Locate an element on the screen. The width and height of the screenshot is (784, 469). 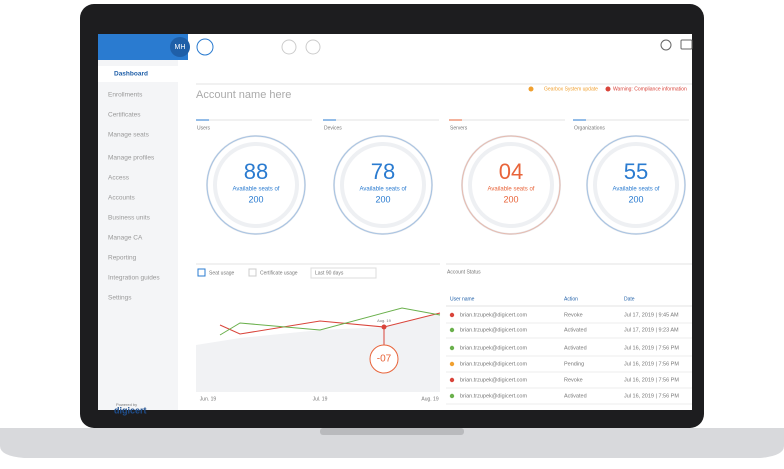
nav-item: Manage CA is located at coordinates (125, 238).